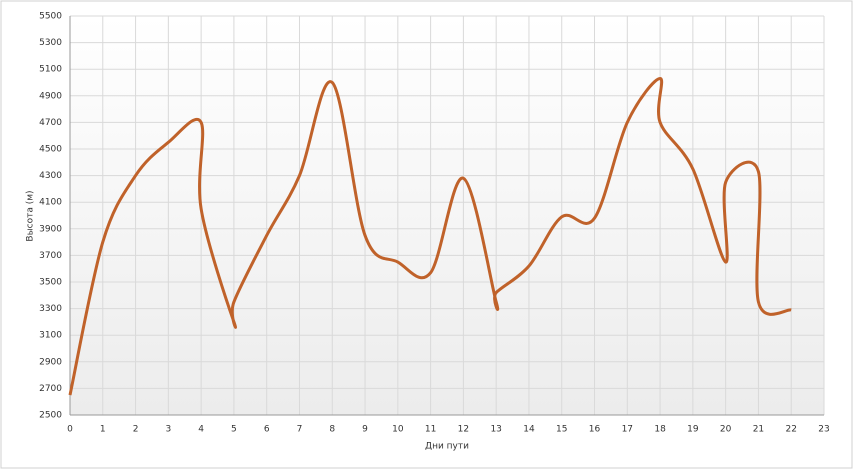 The width and height of the screenshot is (853, 469). What do you see at coordinates (70, 430) in the screenshot?
I see `x-tick-label: 0` at bounding box center [70, 430].